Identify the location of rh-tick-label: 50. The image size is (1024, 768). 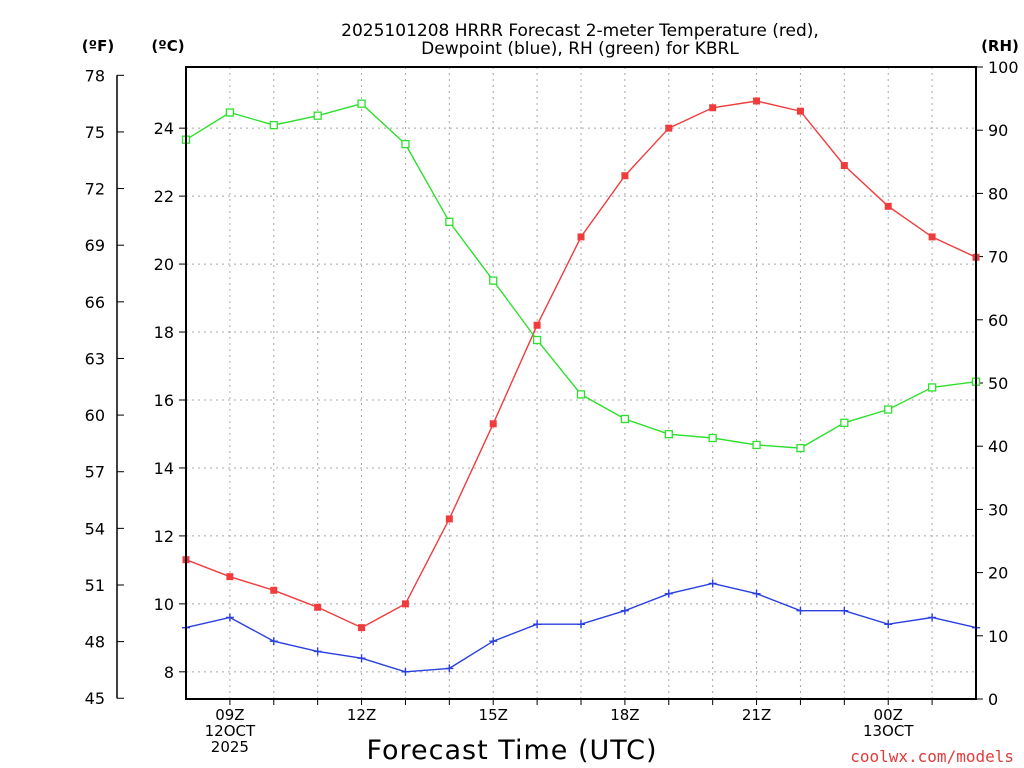
(998, 383).